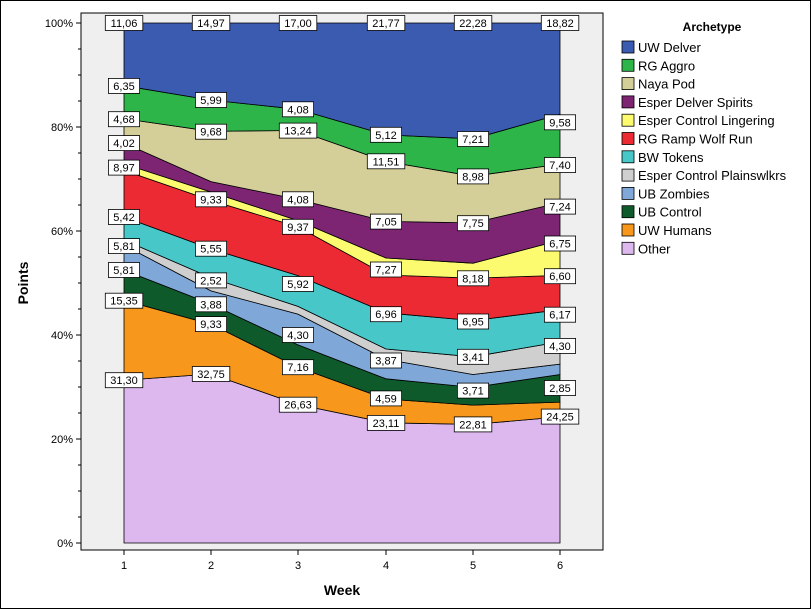 This screenshot has height=609, width=811. I want to click on data-label-text: 7,16, so click(297, 368).